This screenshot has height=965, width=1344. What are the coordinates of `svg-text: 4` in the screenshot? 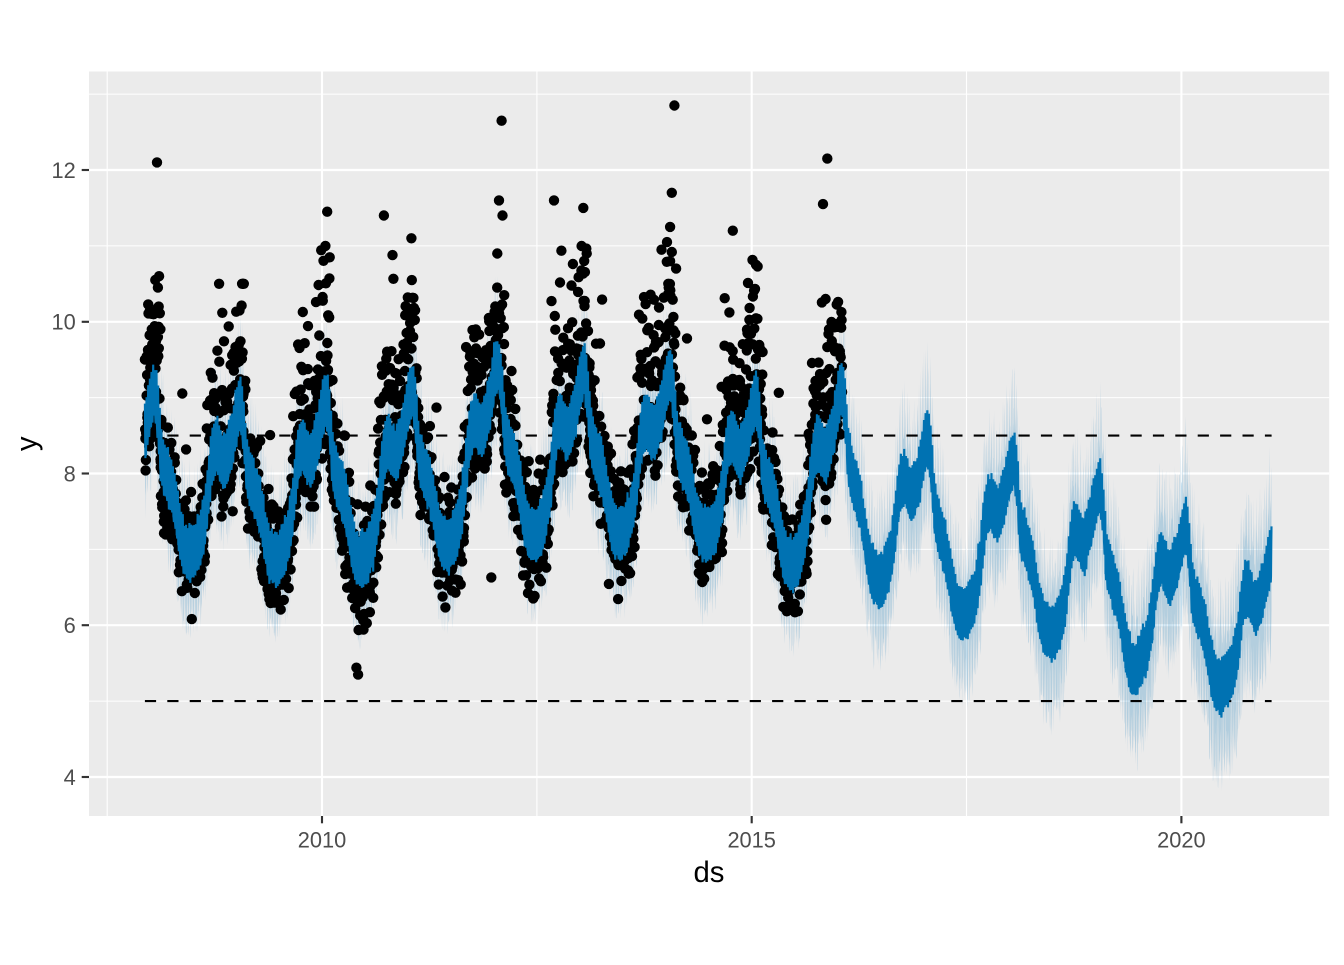 It's located at (70, 777).